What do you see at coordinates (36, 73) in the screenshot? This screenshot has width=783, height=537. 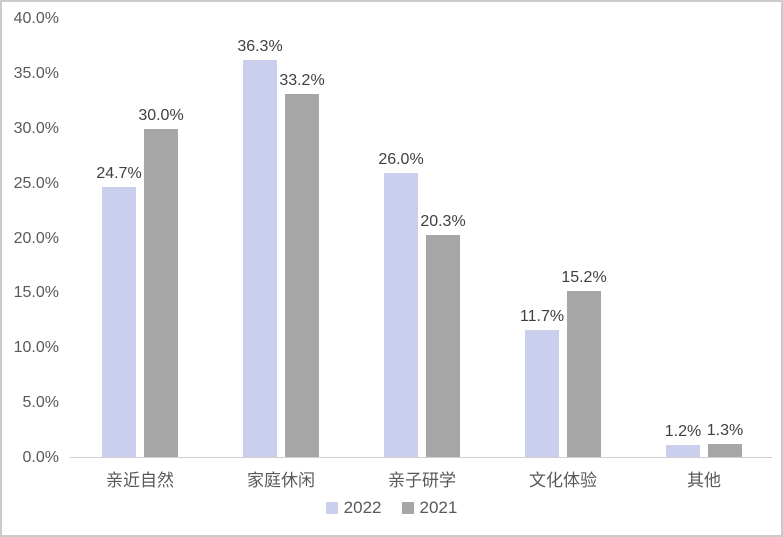 I see `y-axis-tick-label: 35.0%` at bounding box center [36, 73].